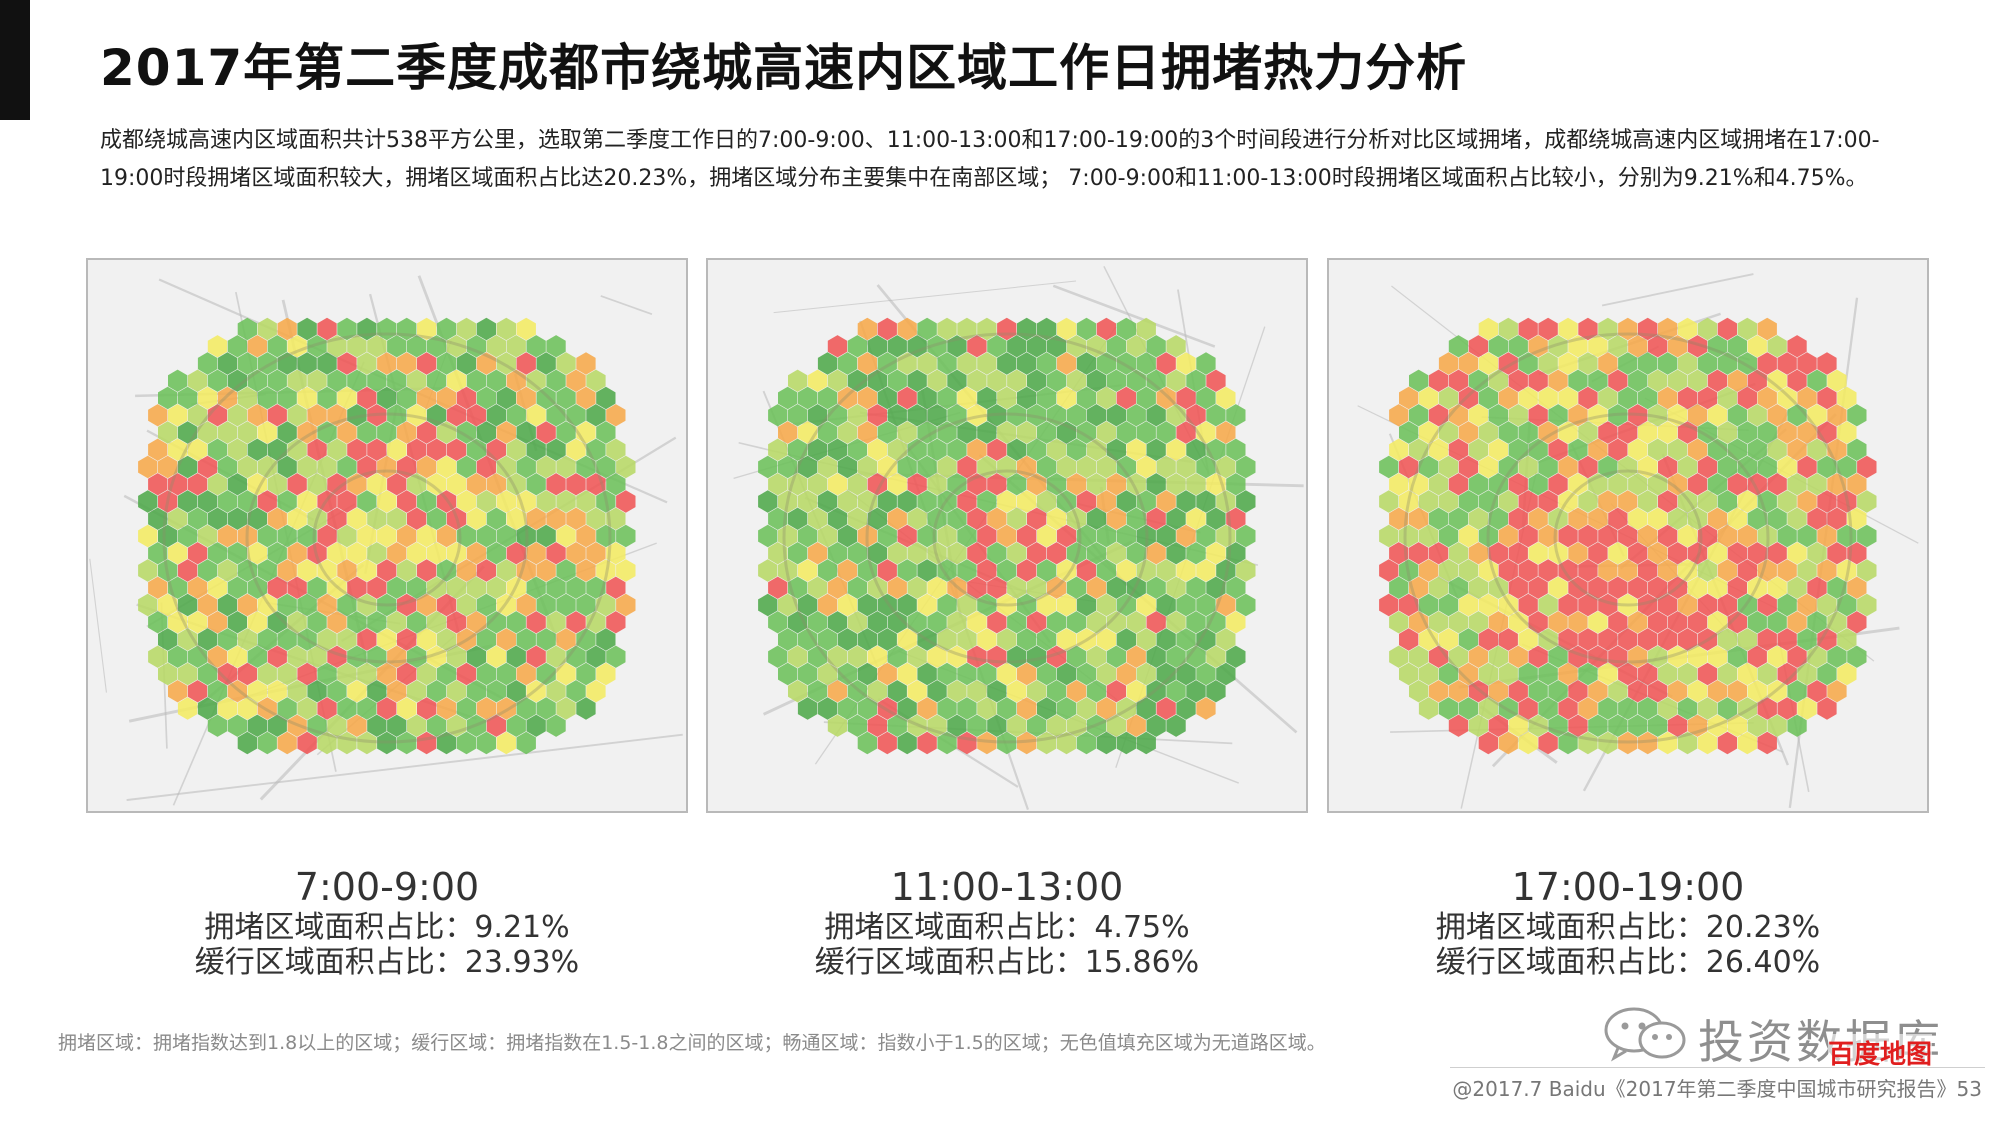 Image resolution: width=2000 pixels, height=1125 pixels. What do you see at coordinates (1007, 962) in the screenshot?
I see `slow-share-label: 缓行区域面积占比：15.86%` at bounding box center [1007, 962].